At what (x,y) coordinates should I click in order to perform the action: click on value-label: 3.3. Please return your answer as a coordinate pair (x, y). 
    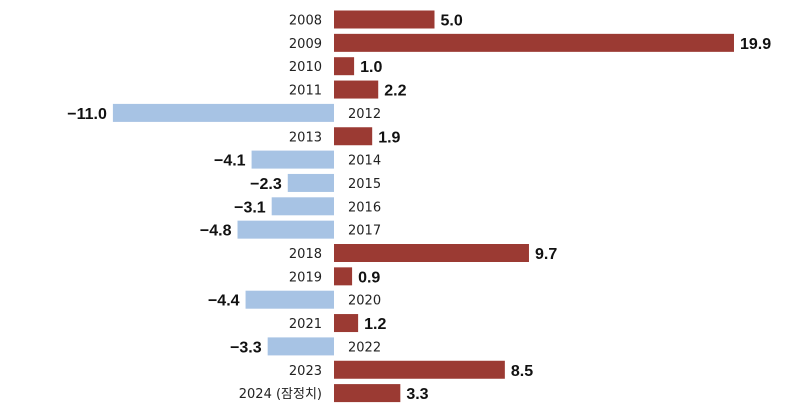
    Looking at the image, I should click on (417, 394).